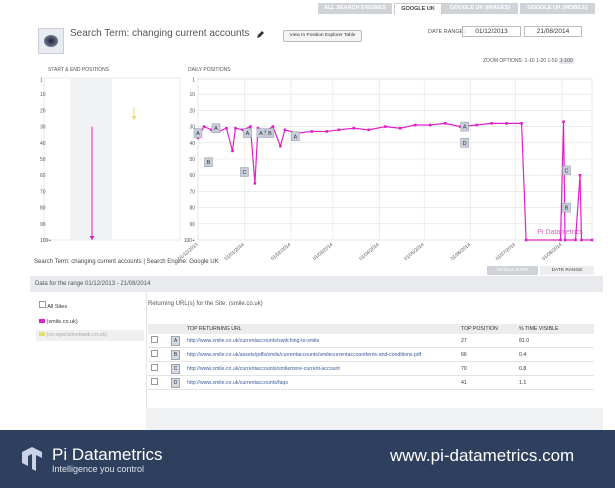 Image resolution: width=615 pixels, height=488 pixels. What do you see at coordinates (322, 36) in the screenshot?
I see `explorer-button: View In Position Explorer Table` at bounding box center [322, 36].